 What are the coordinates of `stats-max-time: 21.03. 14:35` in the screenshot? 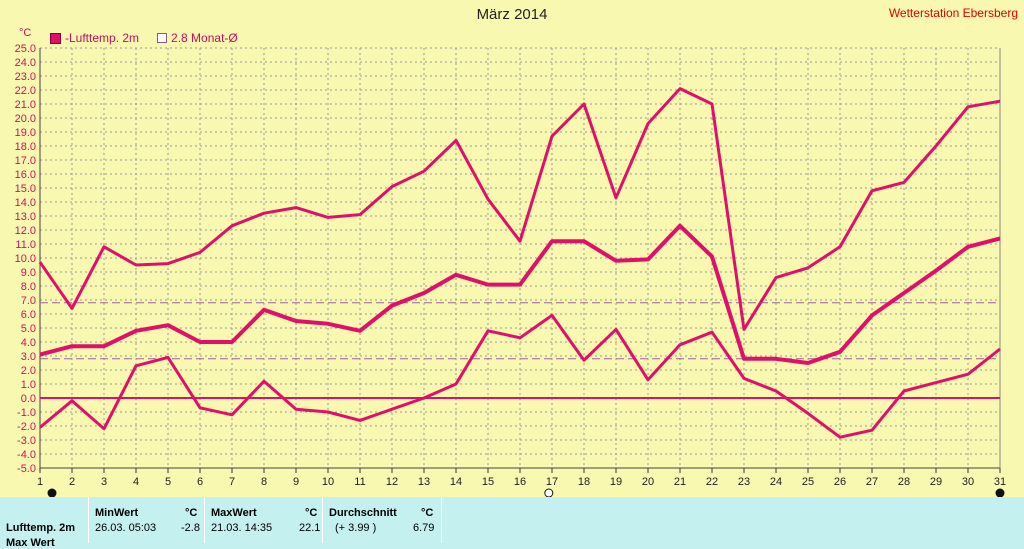 It's located at (242, 528).